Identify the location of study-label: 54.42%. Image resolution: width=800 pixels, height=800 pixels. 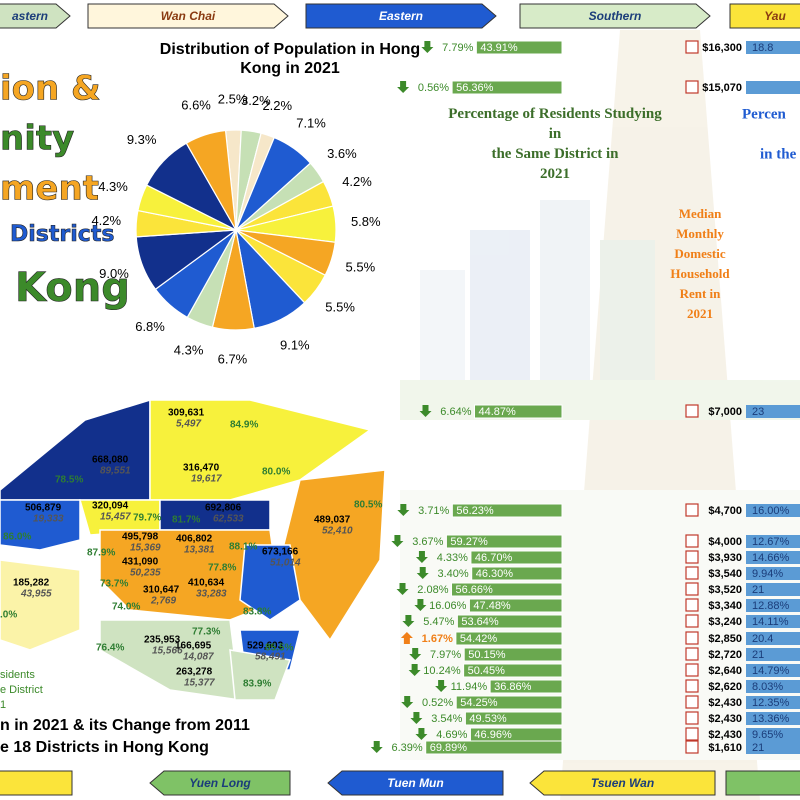
(479, 639).